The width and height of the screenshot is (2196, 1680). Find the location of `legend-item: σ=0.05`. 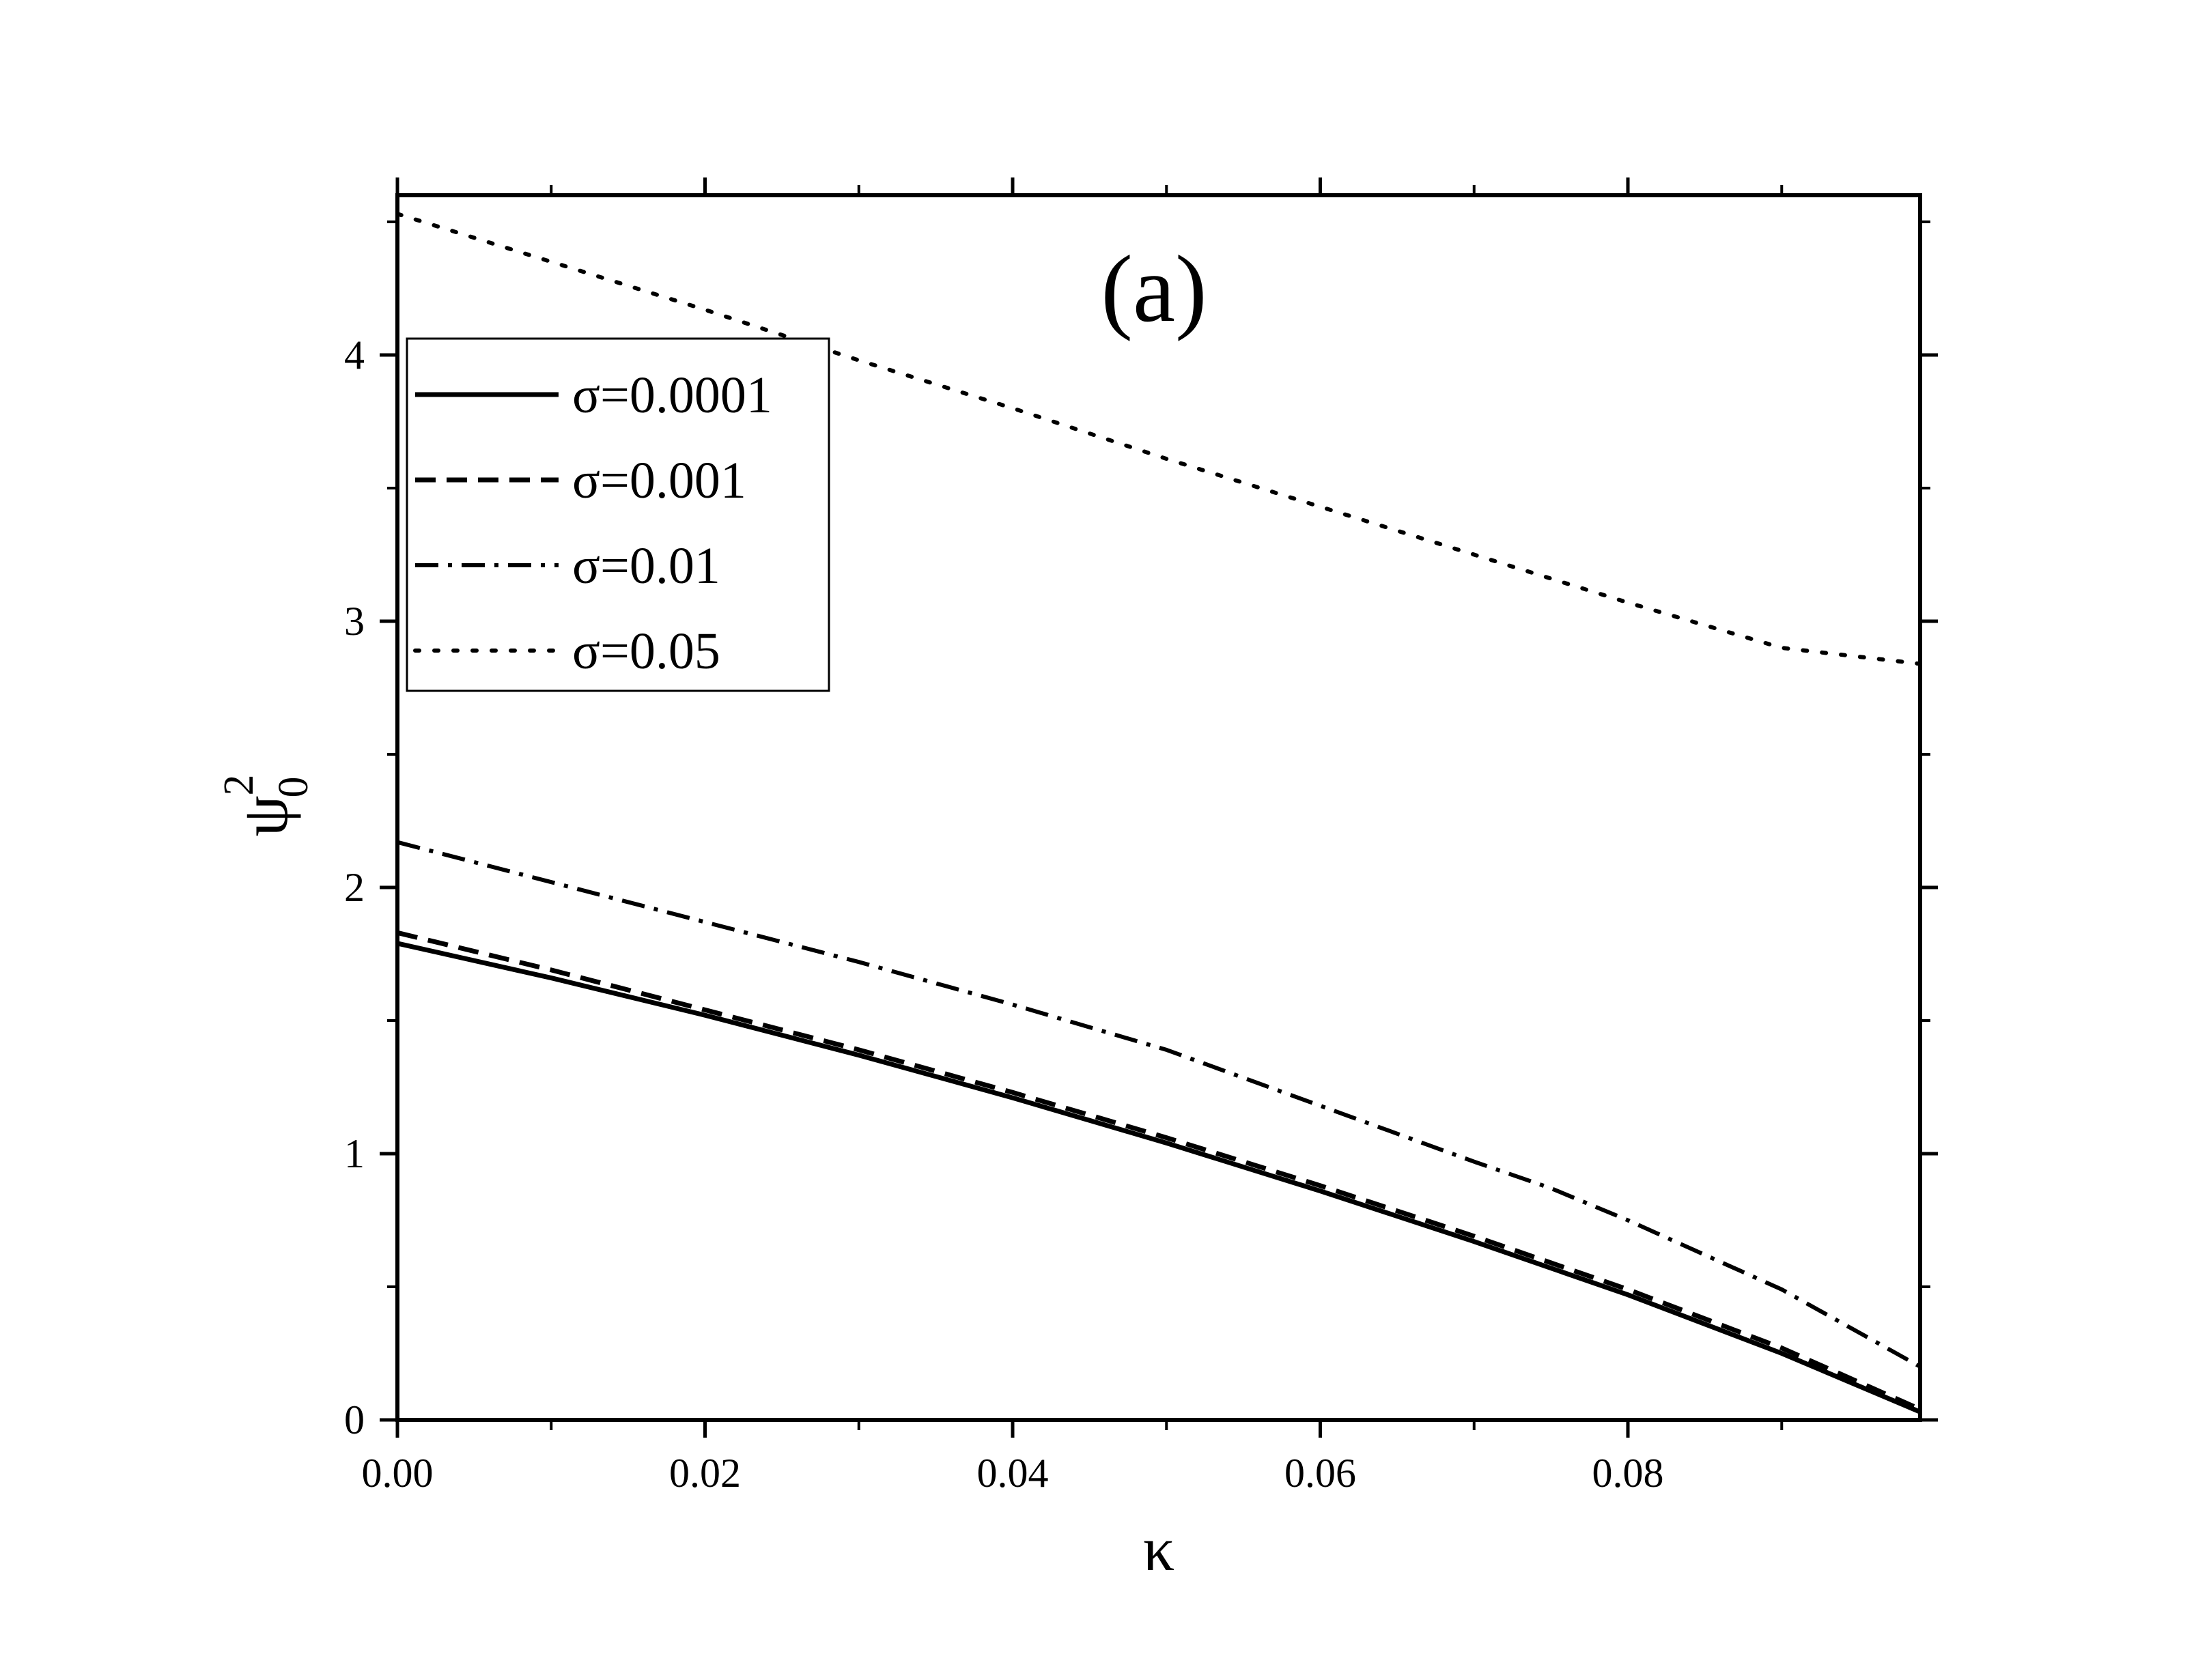

legend-item: σ=0.05 is located at coordinates (567, 651).